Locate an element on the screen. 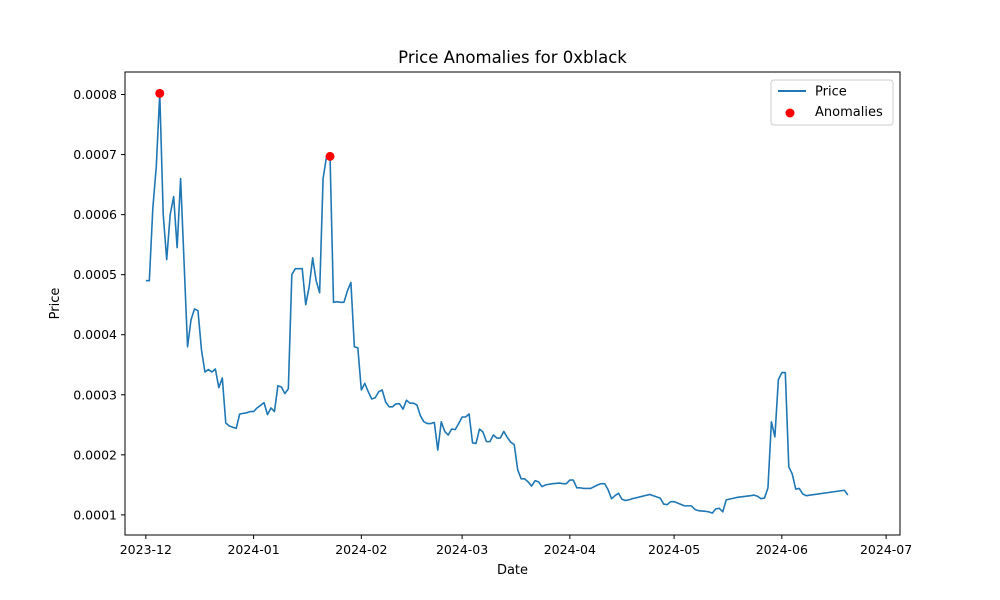  x-tick-label: 2024-07 is located at coordinates (886, 549).